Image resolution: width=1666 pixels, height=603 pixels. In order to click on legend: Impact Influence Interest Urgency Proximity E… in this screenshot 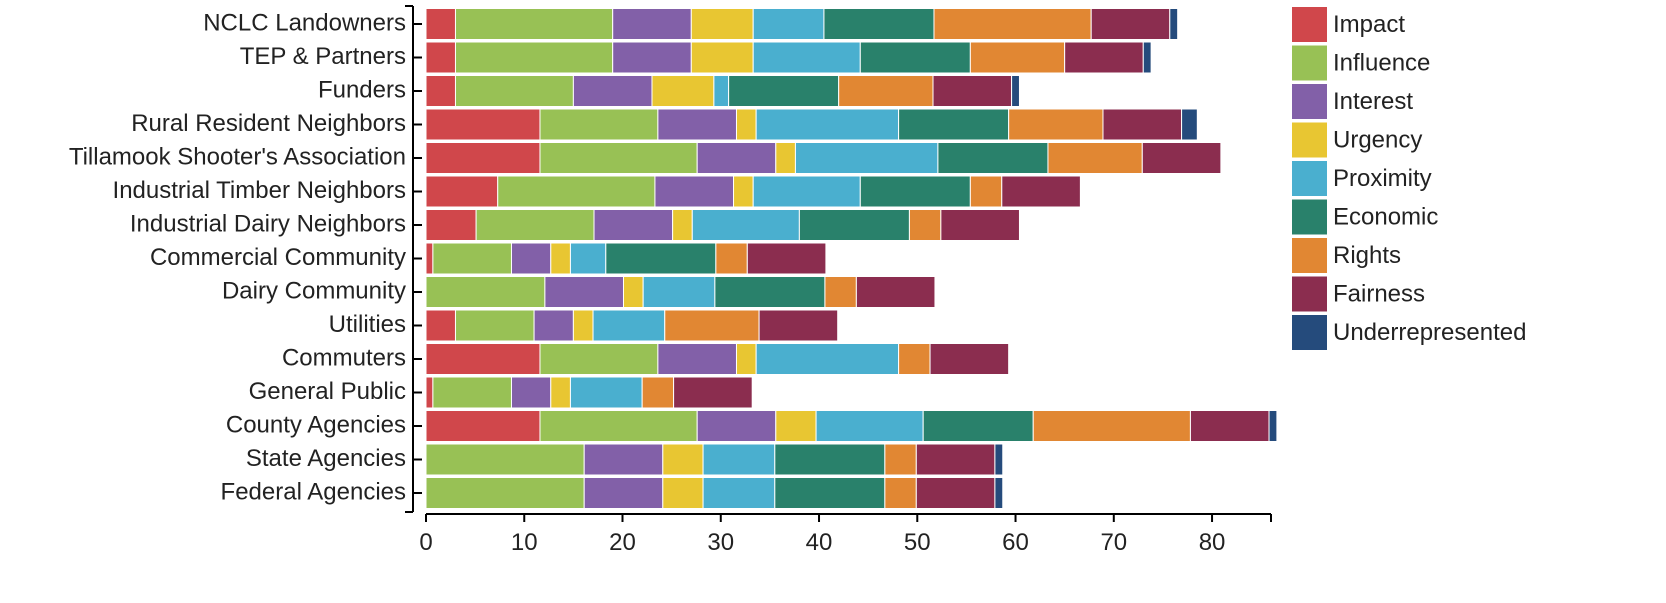, I will do `click(1409, 178)`.